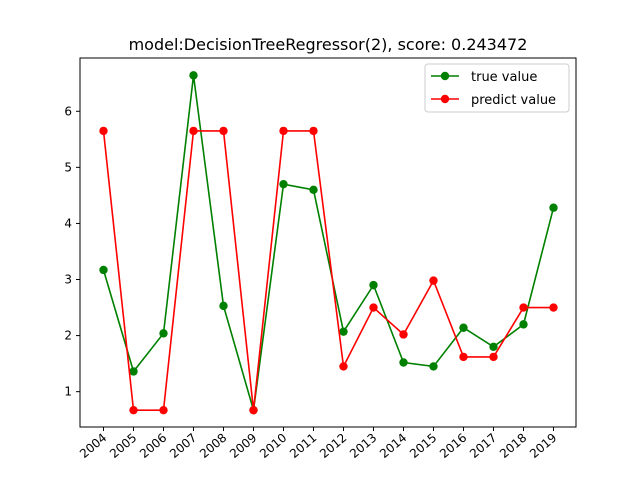 This screenshot has width=640, height=480. Describe the element at coordinates (68, 280) in the screenshot. I see `y-tick-label-3: 3` at that location.